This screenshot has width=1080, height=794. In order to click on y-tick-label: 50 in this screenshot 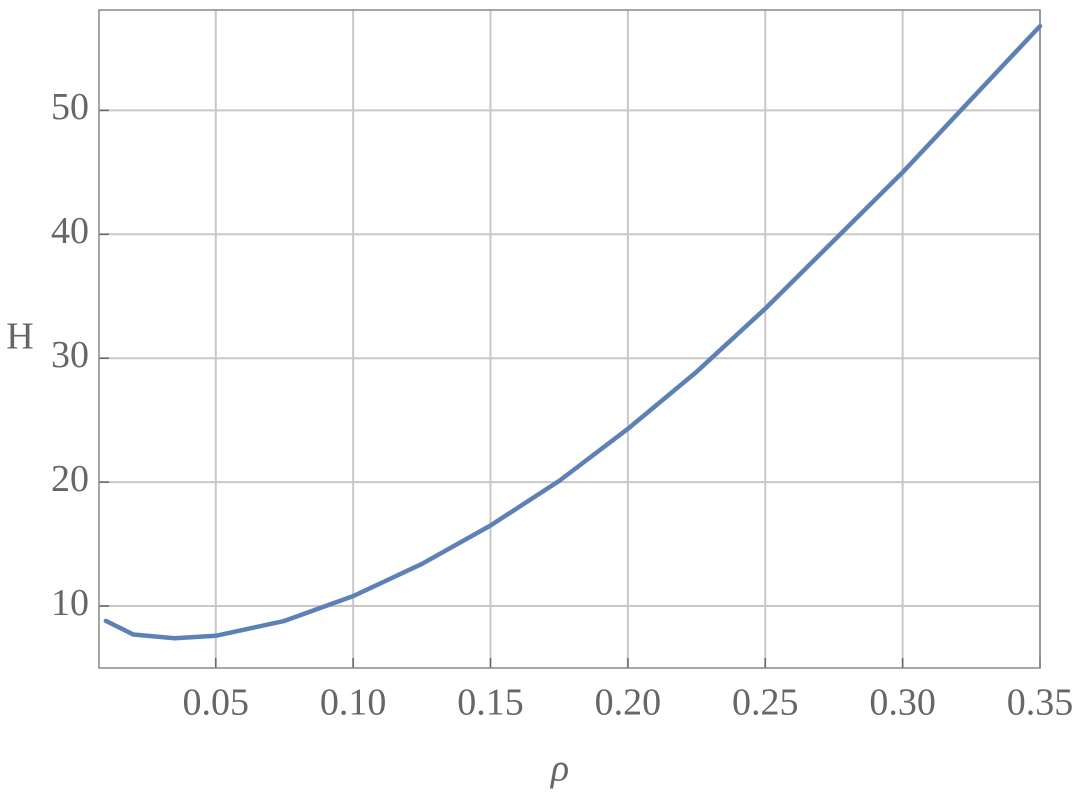, I will do `click(70, 107)`.